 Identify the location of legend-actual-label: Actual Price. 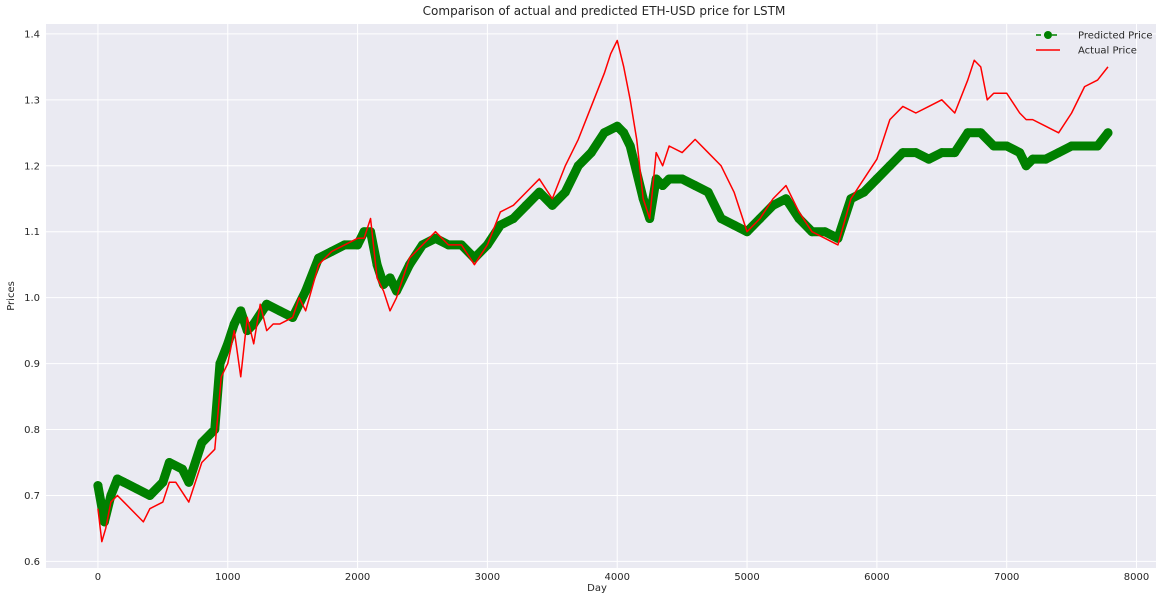
(1107, 51).